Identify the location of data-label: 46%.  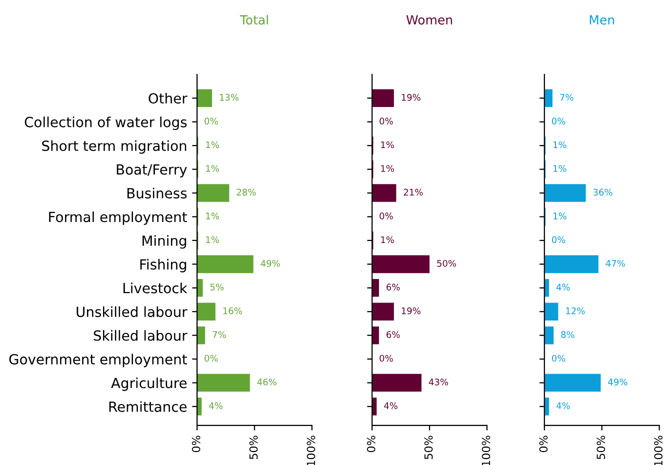
(266, 382).